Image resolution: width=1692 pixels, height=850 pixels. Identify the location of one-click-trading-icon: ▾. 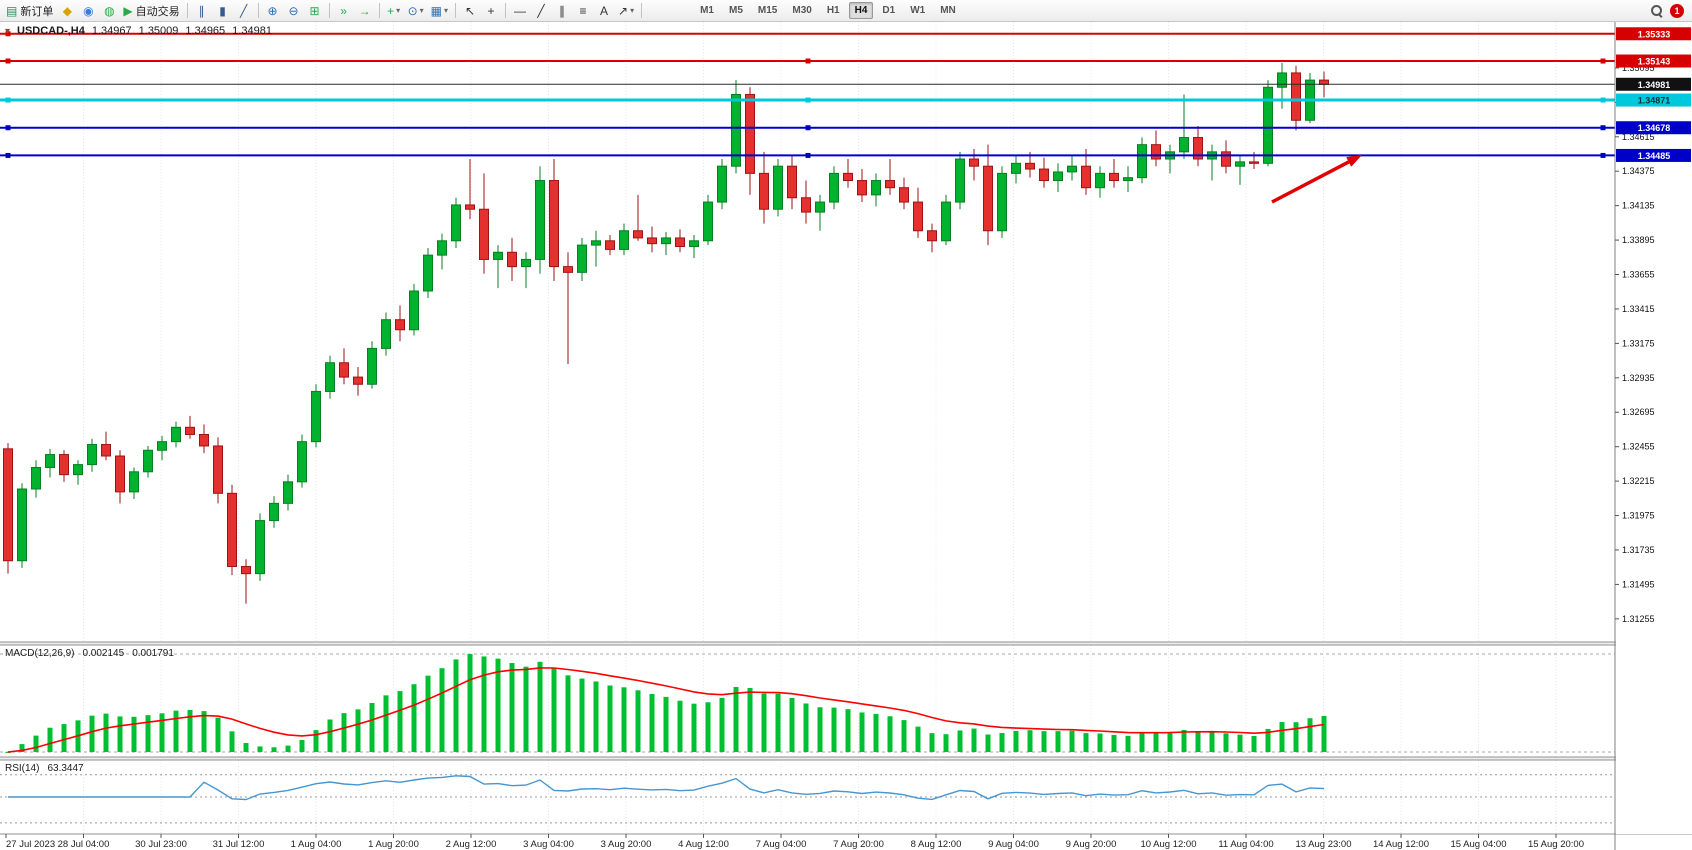
(8, 31).